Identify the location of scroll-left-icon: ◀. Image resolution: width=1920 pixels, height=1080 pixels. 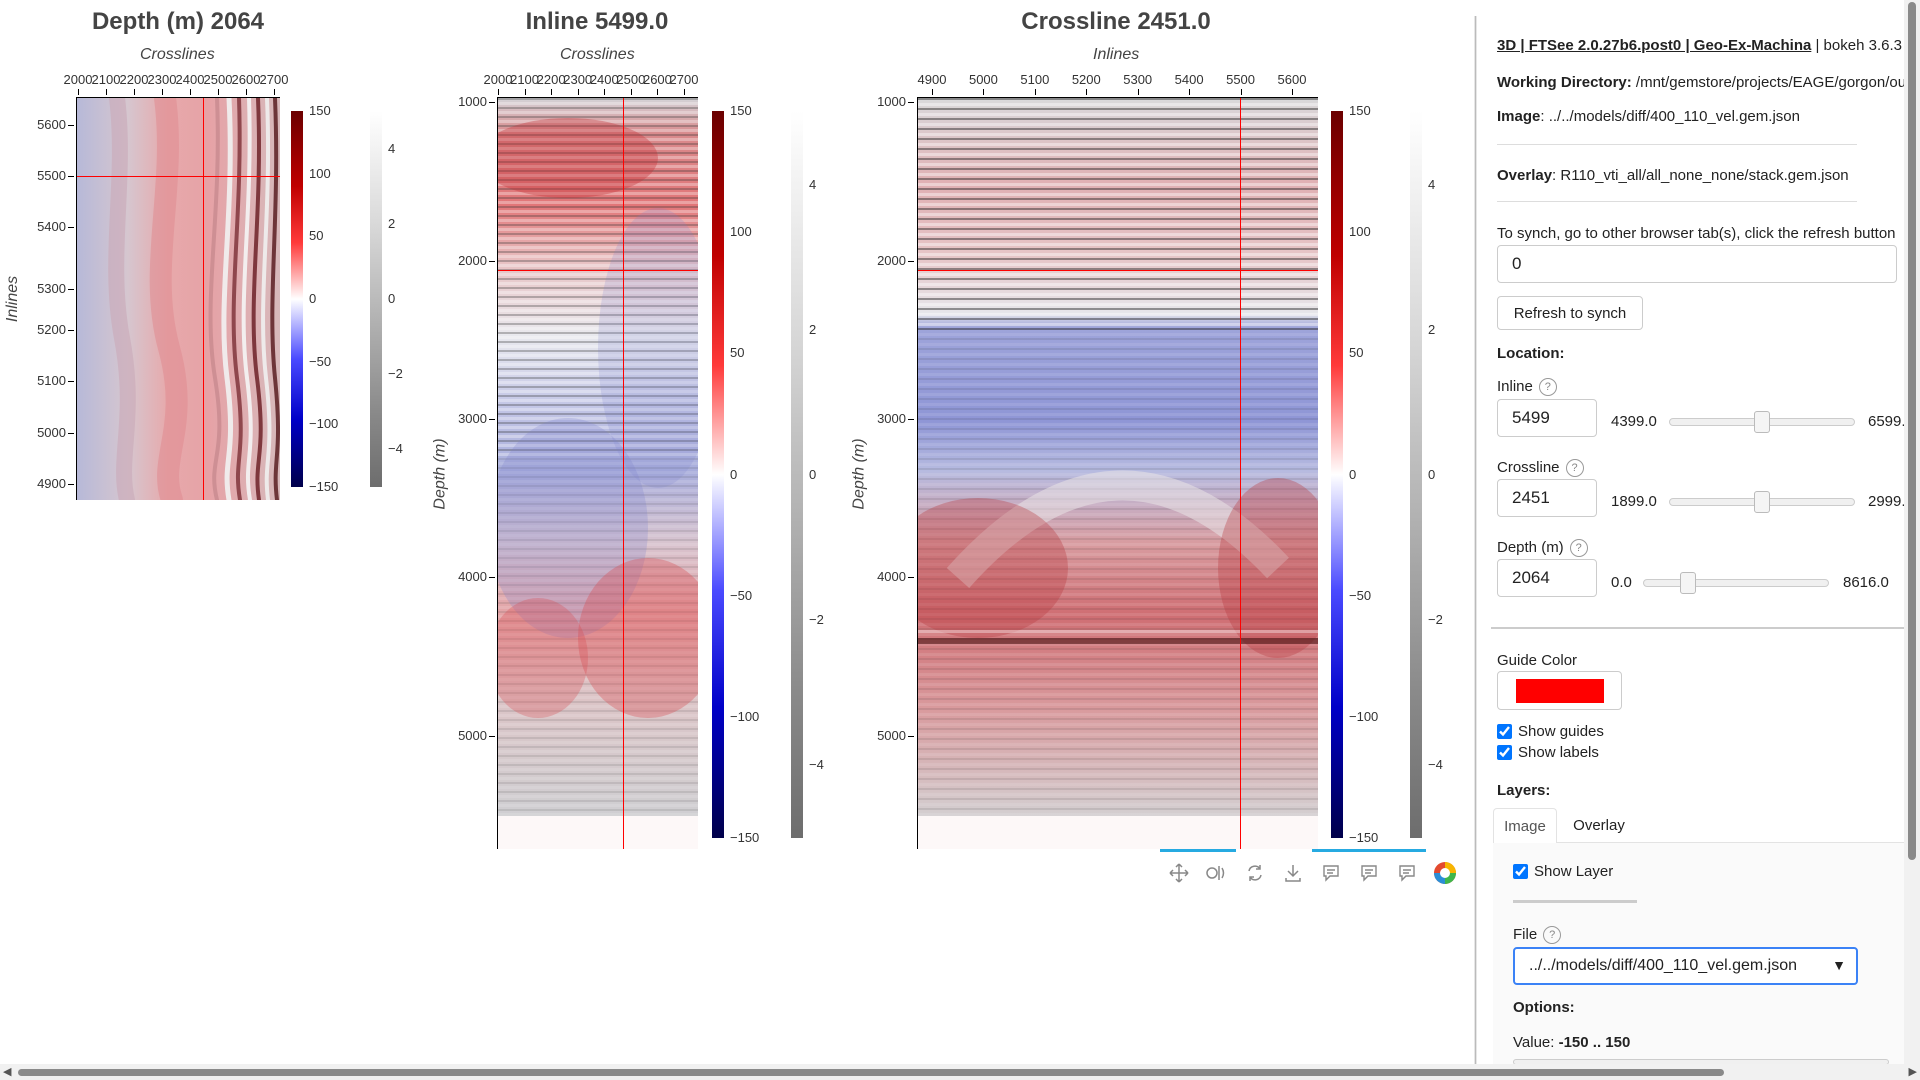
(7, 1072).